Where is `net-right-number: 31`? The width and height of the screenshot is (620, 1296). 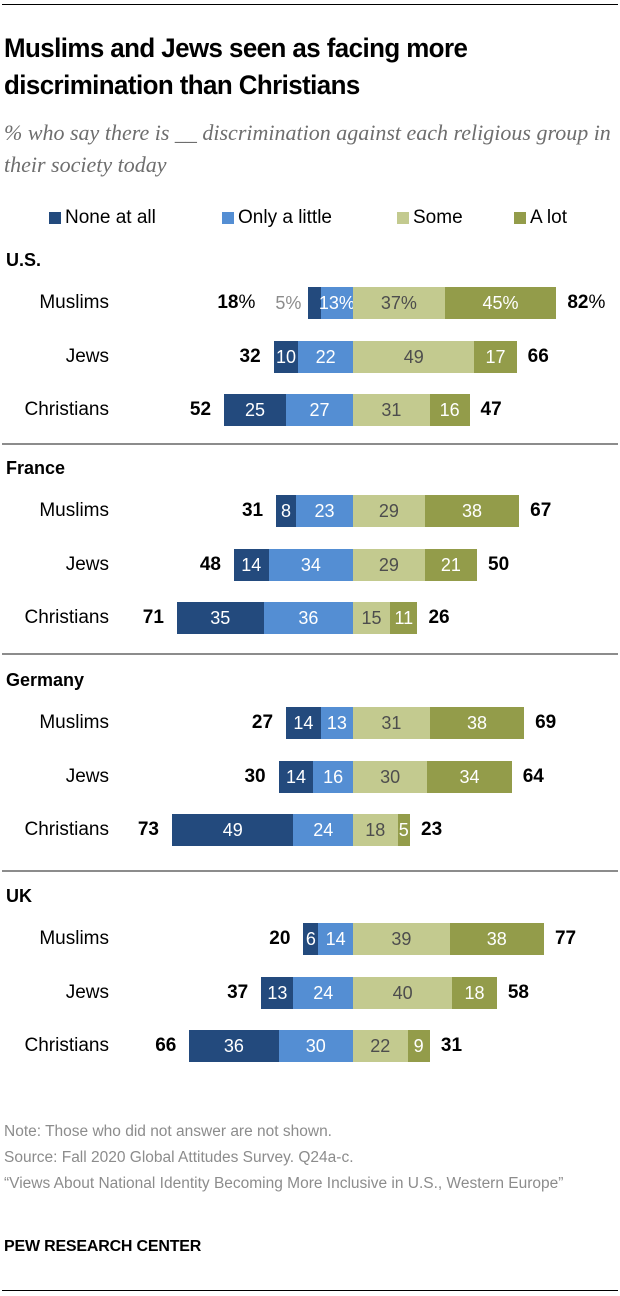
net-right-number: 31 is located at coordinates (451, 1045).